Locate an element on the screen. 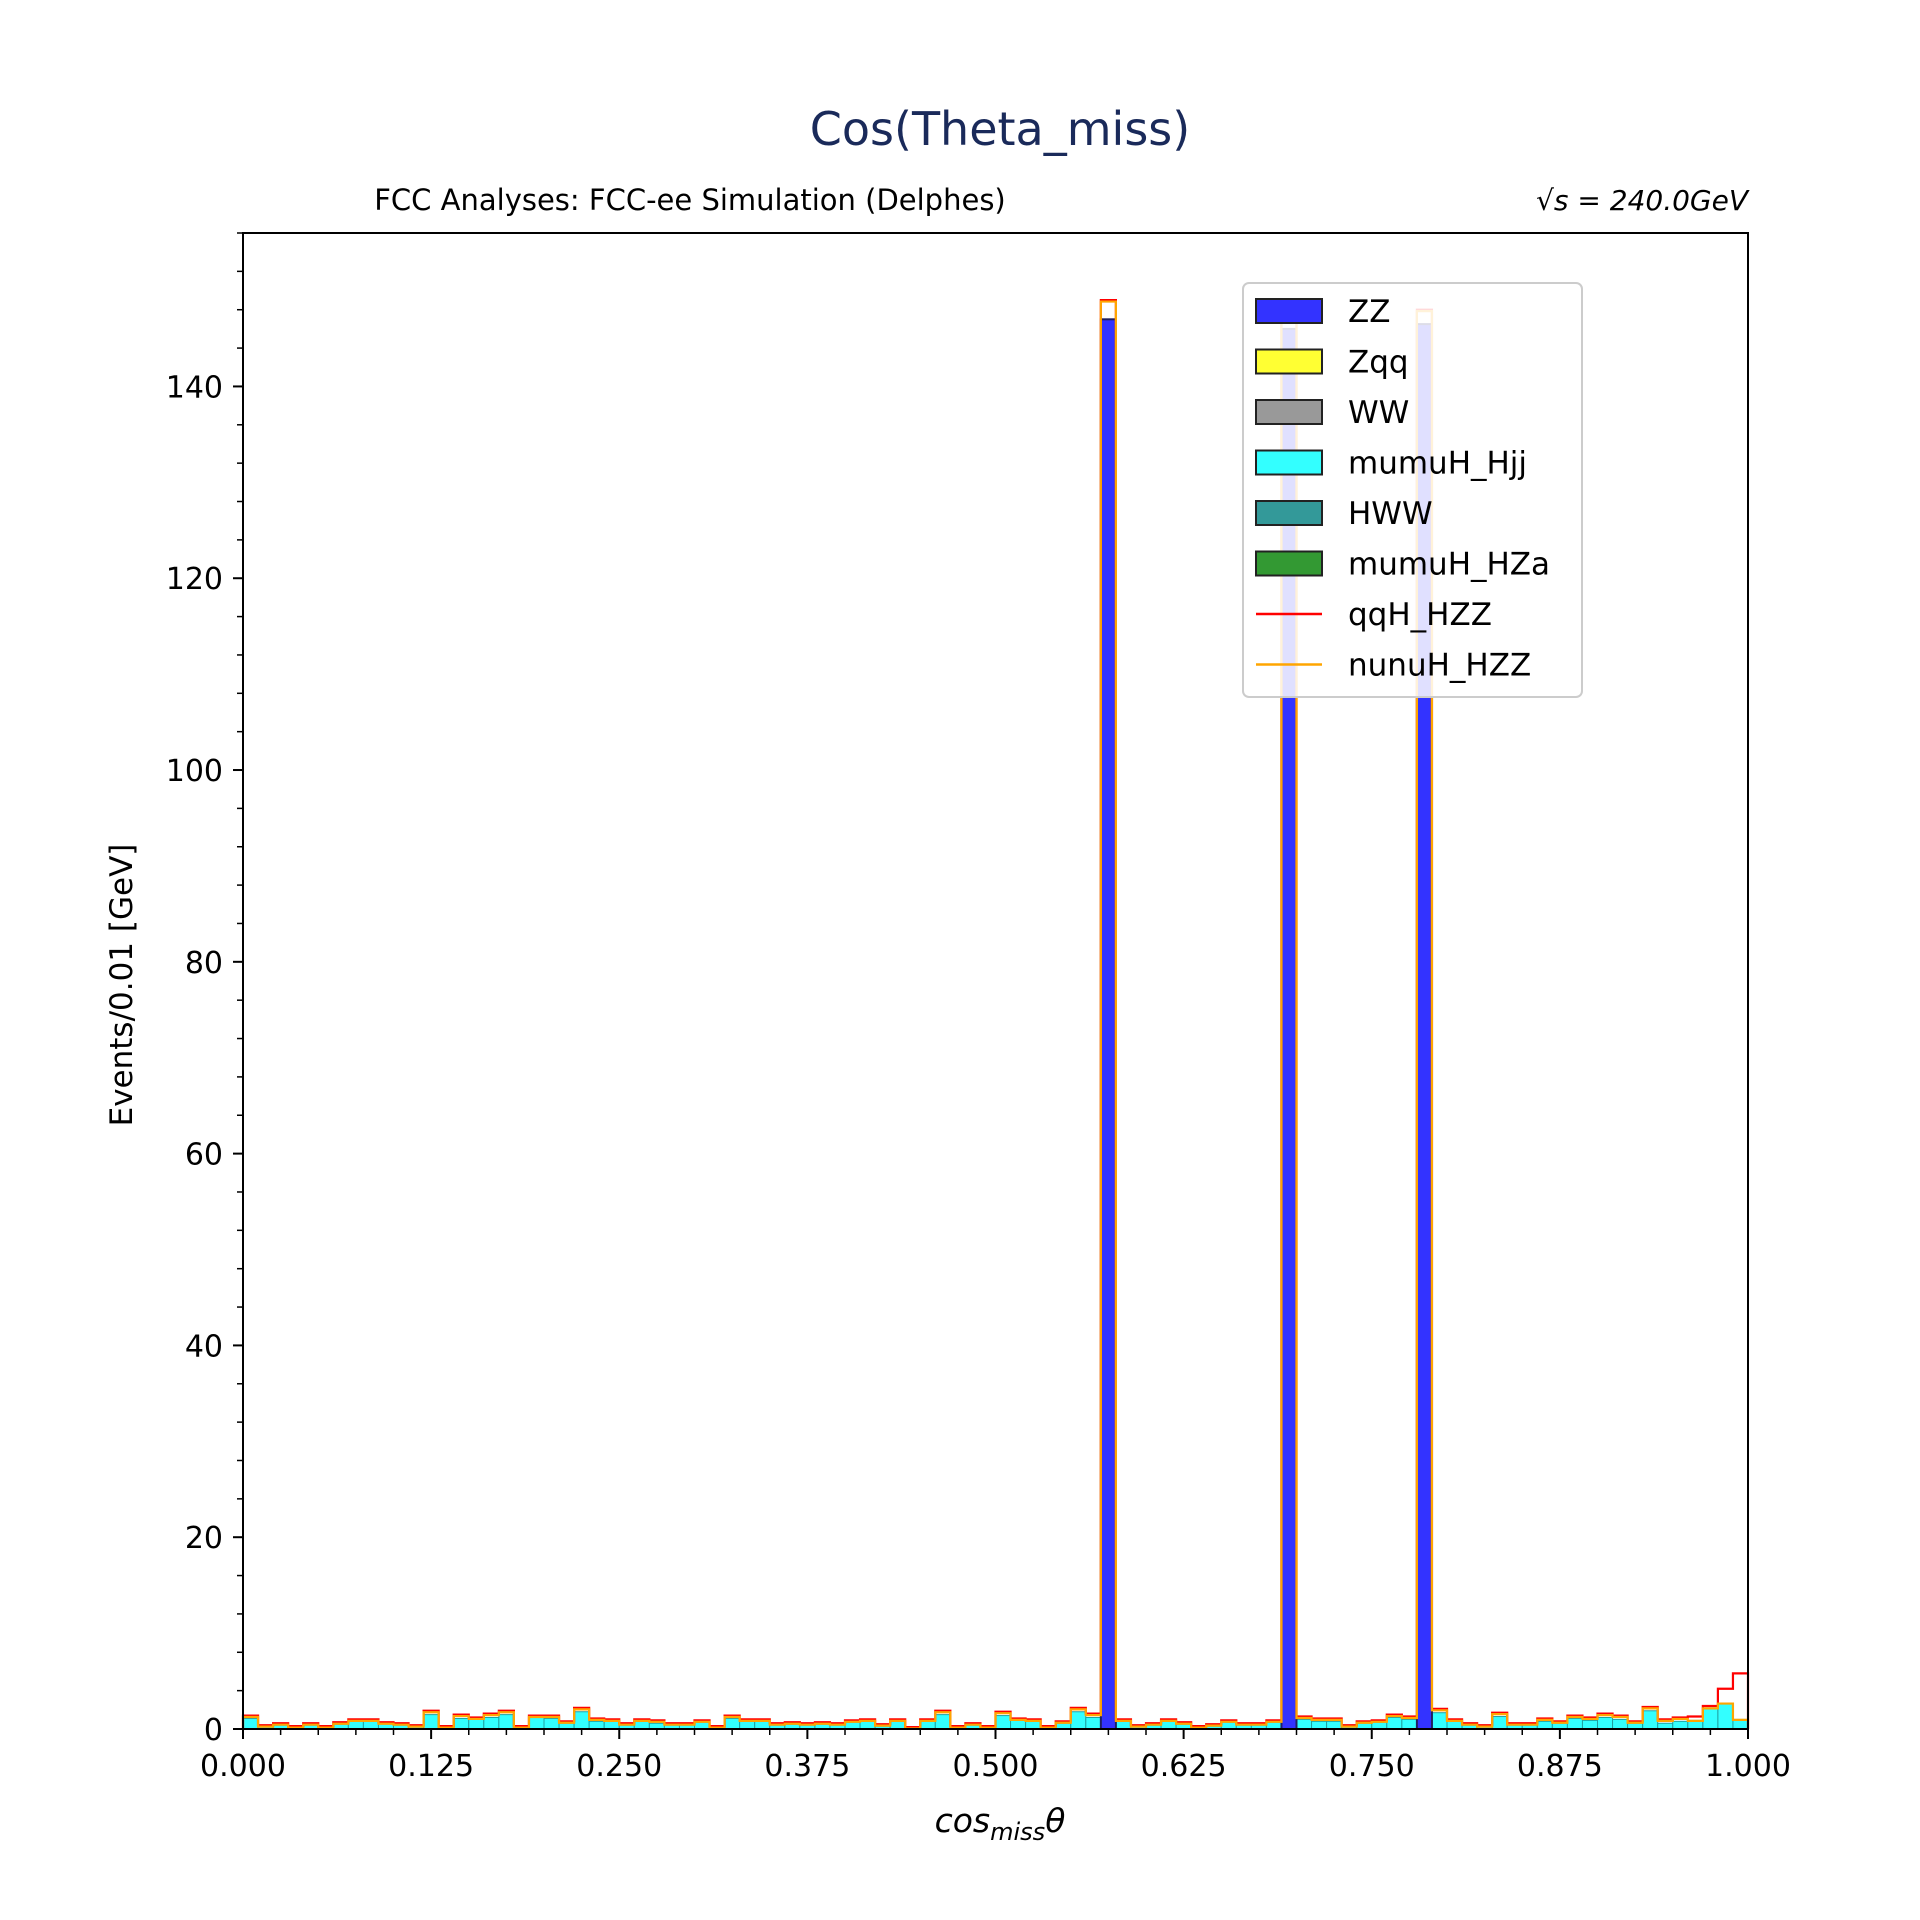 This screenshot has height=1920, width=1920. chart-title: Cos(Theta_miss) is located at coordinates (1000, 129).